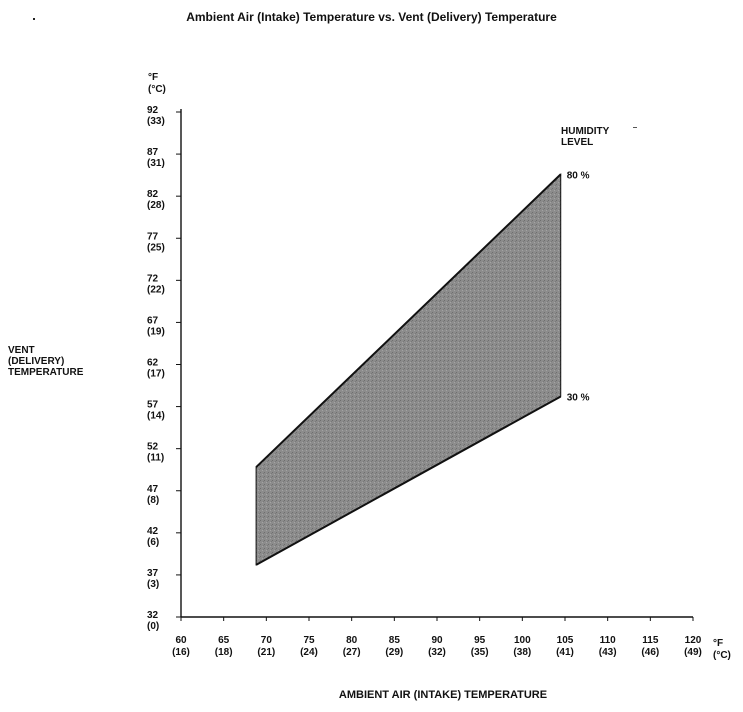 The image size is (743, 712). Describe the element at coordinates (309, 640) in the screenshot. I see `x-tick-label: 75` at that location.